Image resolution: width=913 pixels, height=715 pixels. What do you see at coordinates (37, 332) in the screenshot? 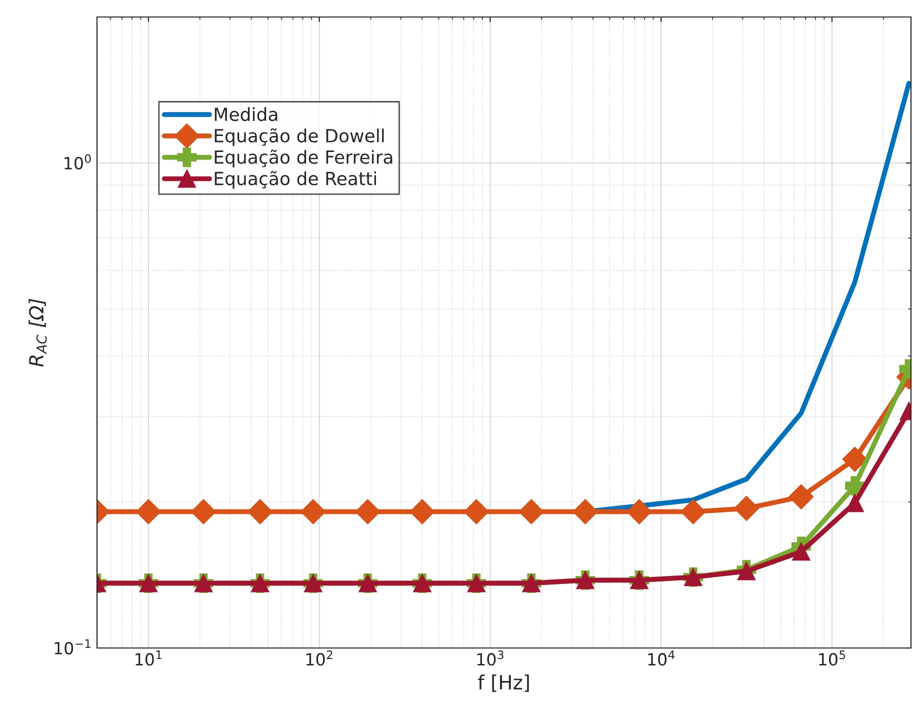
I see `y-axis-title: R$_{AC}$ [Ω]` at bounding box center [37, 332].